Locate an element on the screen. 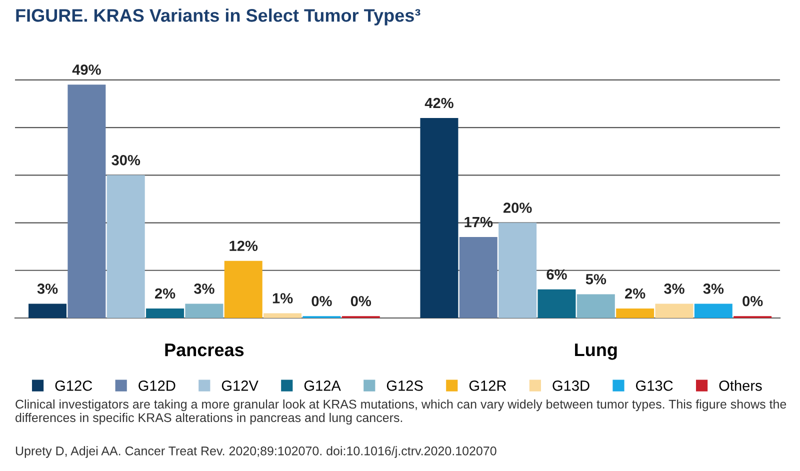 The image size is (800, 471). data-label: 1% is located at coordinates (282, 298).